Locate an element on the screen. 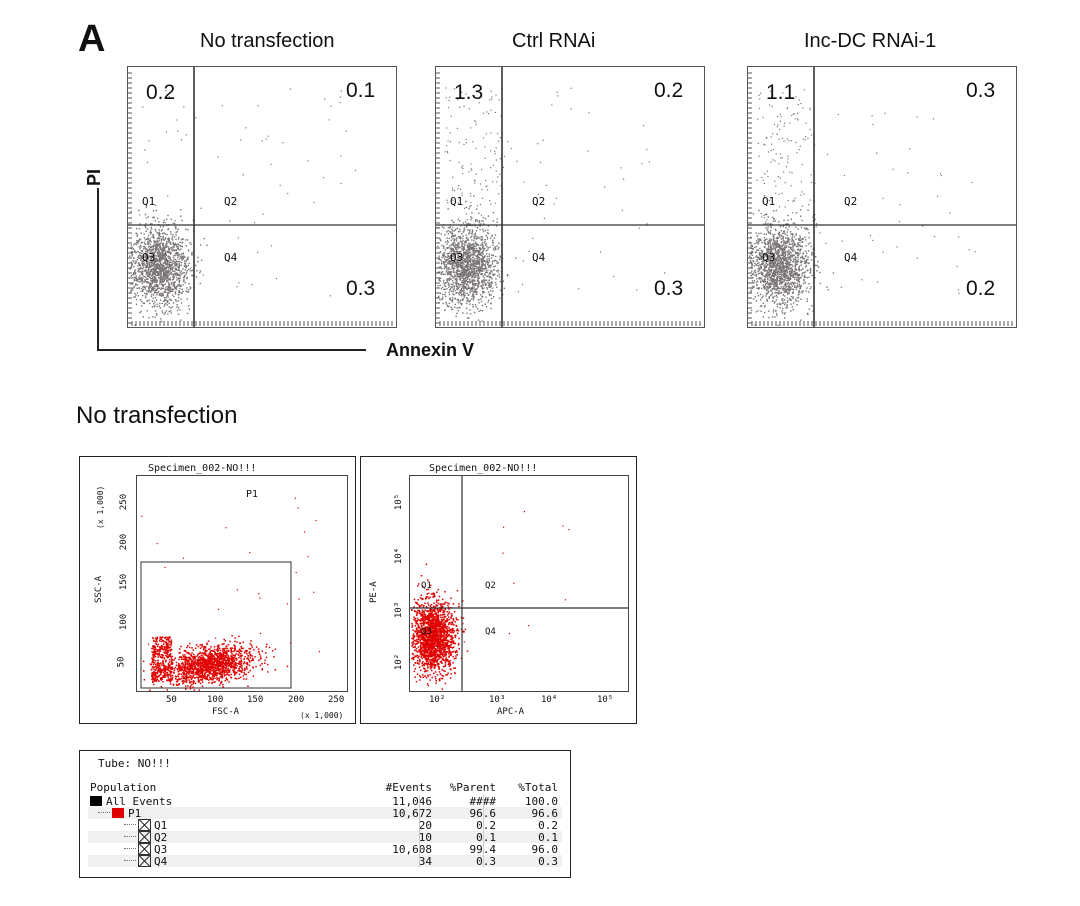 Image resolution: width=1080 pixels, height=906 pixels. quadrant-label: Q4 is located at coordinates (231, 257).